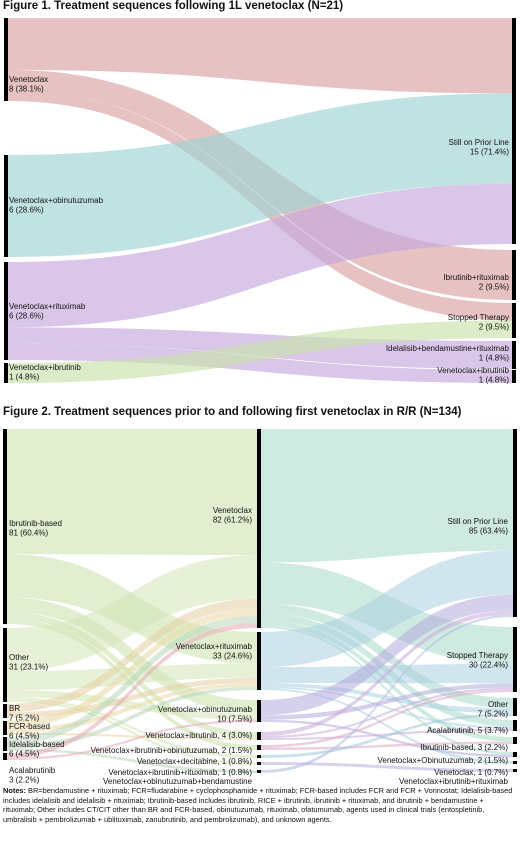 This screenshot has height=846, width=520. Describe the element at coordinates (132, 697) in the screenshot. I see `fig2-flow-br-to-venetoclax-rituximab` at that location.